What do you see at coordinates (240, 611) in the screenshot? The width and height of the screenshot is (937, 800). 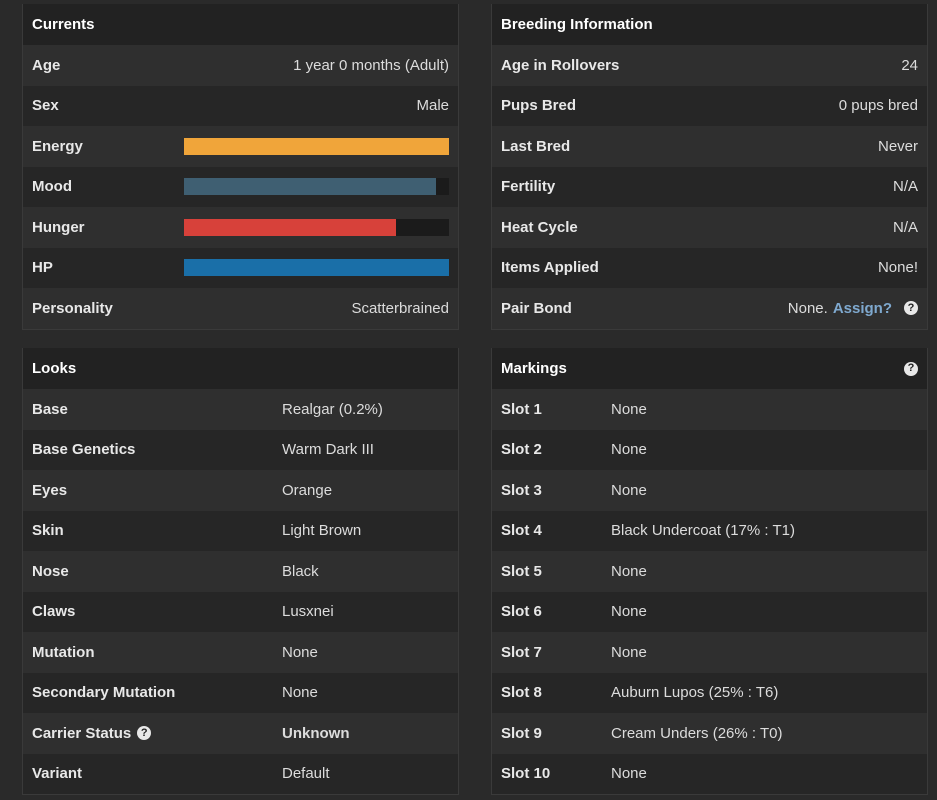 I see `looks-row: Claws Lusxnei` at bounding box center [240, 611].